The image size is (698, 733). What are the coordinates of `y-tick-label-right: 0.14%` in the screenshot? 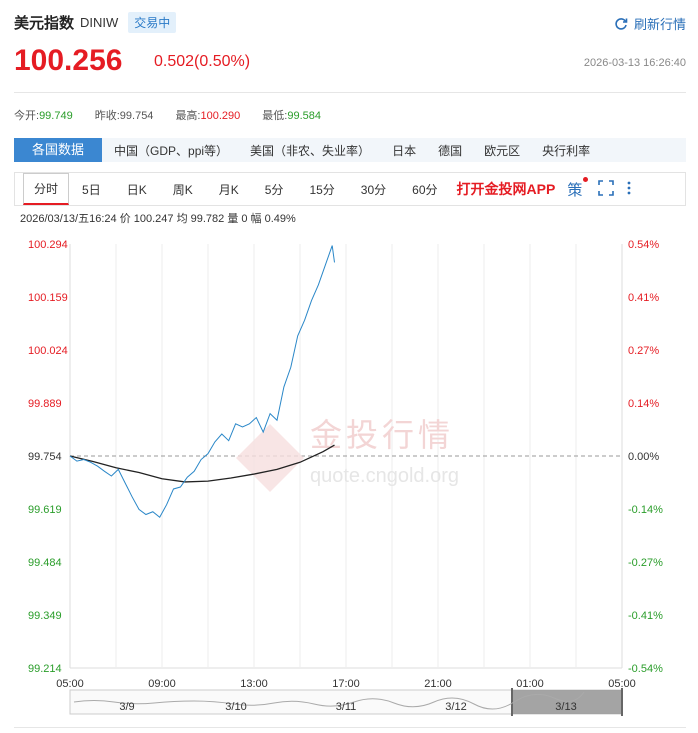 It's located at (643, 404).